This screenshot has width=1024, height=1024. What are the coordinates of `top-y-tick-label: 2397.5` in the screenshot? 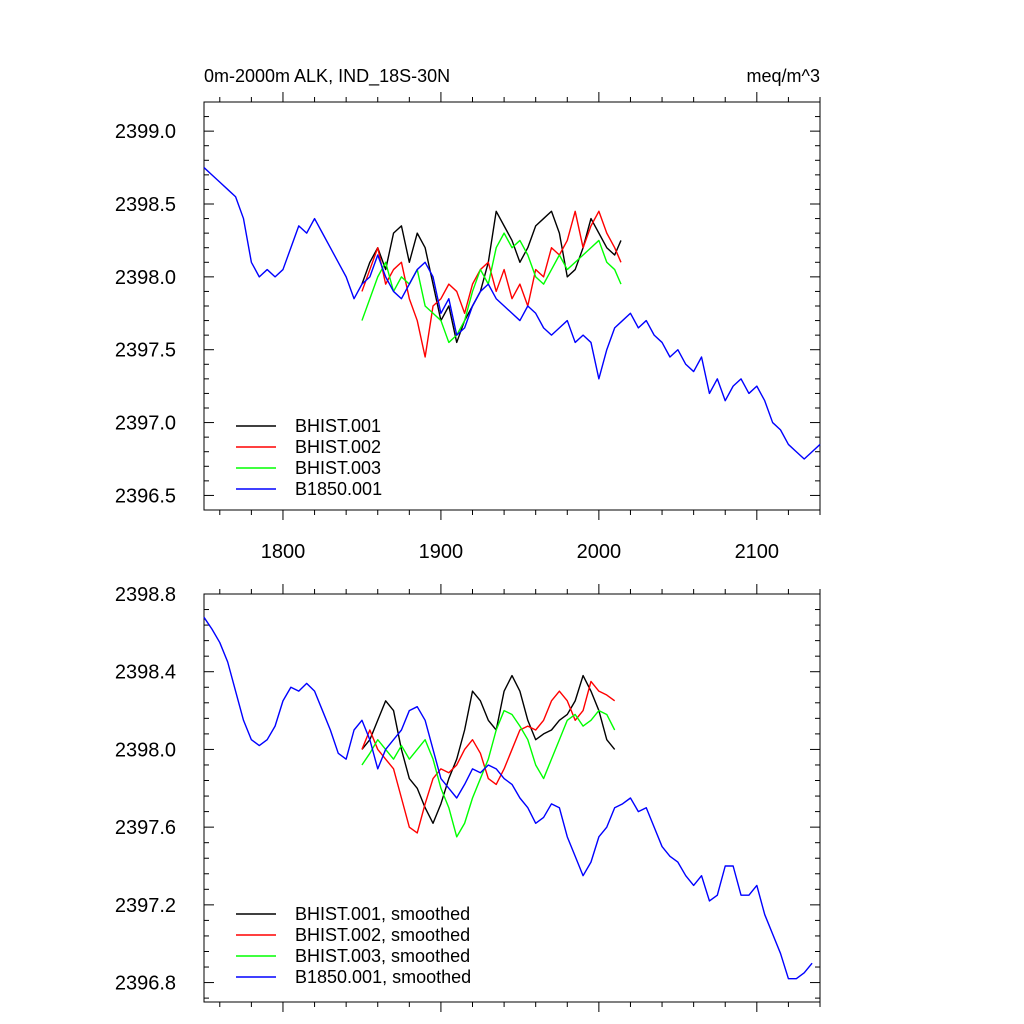 It's located at (145, 351).